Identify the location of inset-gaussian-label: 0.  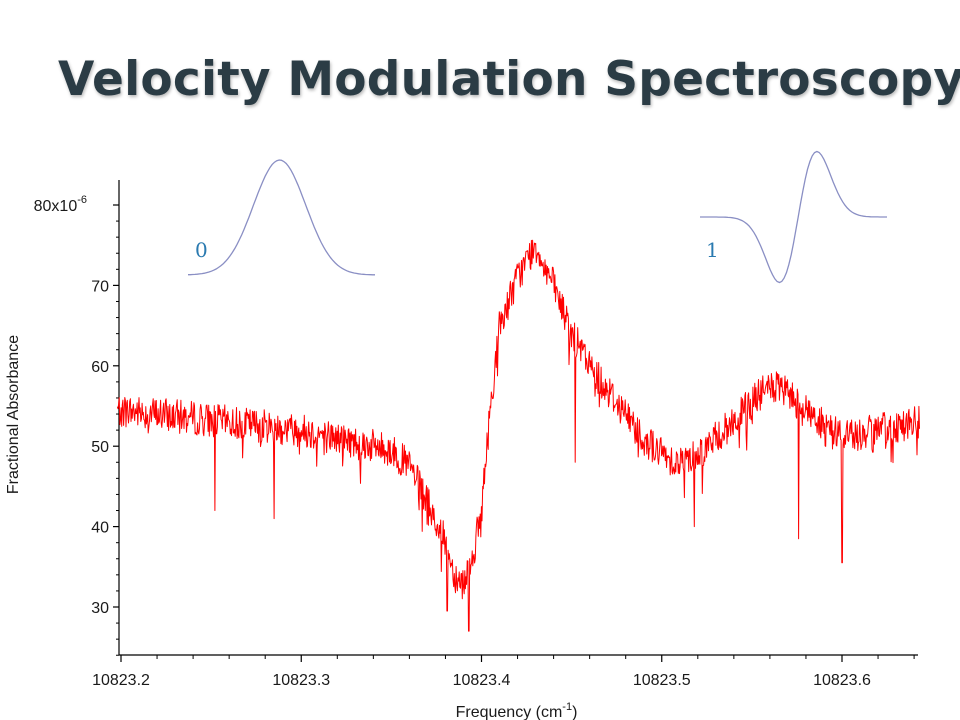
(201, 250).